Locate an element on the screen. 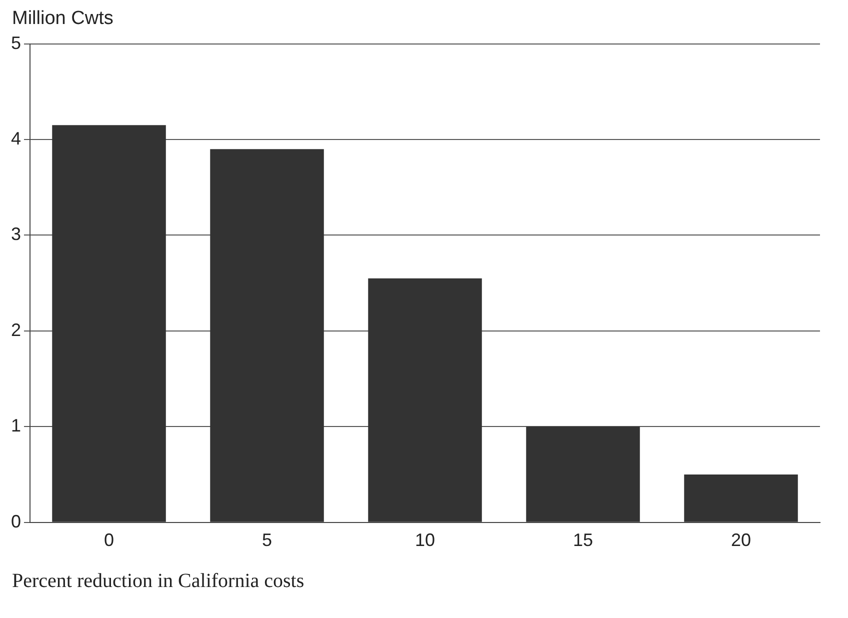 The height and width of the screenshot is (618, 848). y-tick-label: 2 is located at coordinates (16, 330).